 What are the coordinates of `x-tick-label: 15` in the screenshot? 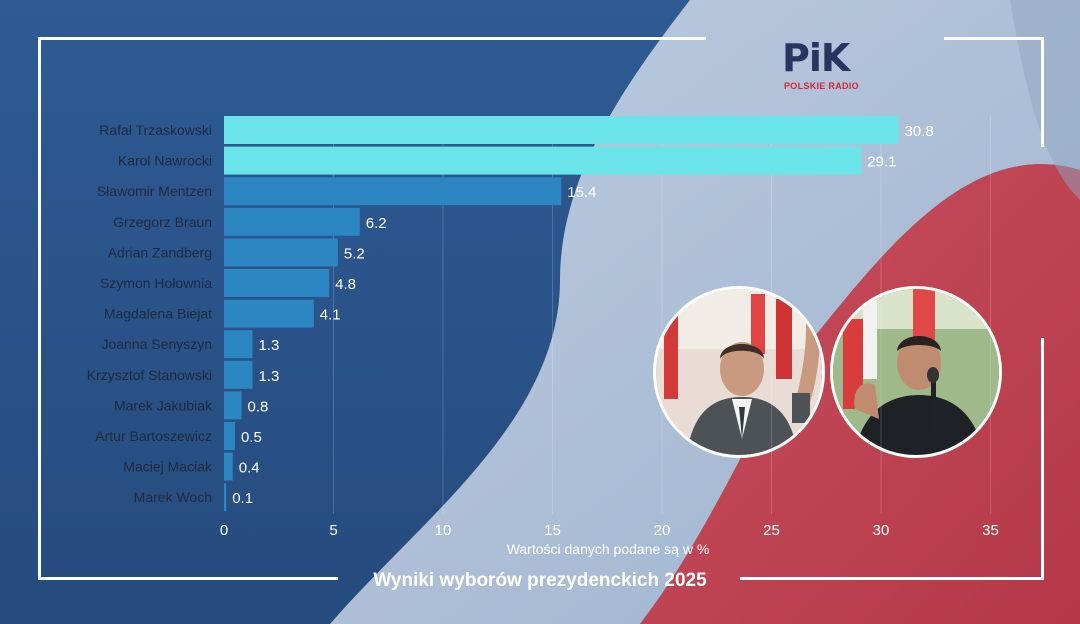 It's located at (552, 530).